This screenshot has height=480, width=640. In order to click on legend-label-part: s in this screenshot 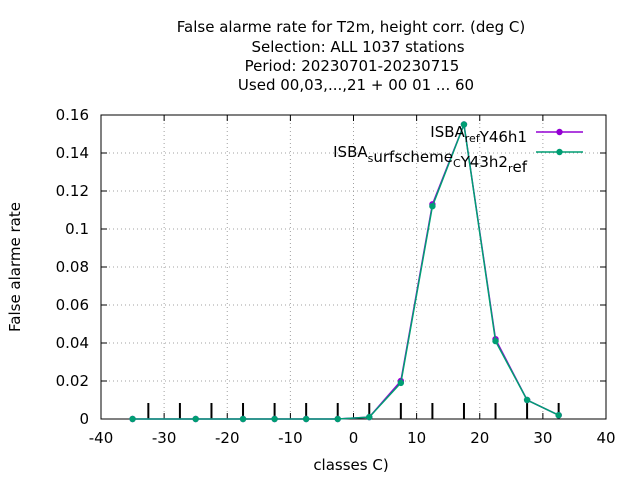, I will do `click(371, 158)`.